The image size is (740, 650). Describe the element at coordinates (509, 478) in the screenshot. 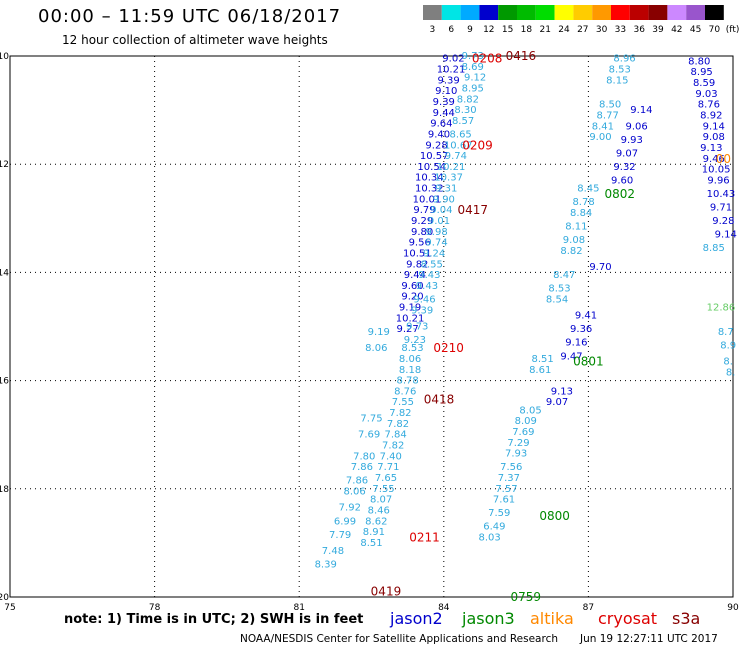

I see `wave-height-point: 7.37` at that location.